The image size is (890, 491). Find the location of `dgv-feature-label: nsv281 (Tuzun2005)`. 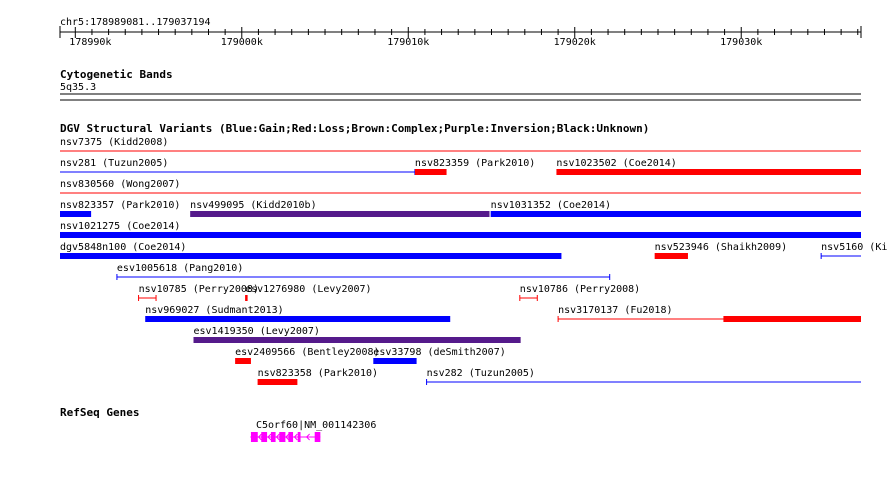

dgv-feature-label: nsv281 (Tuzun2005) is located at coordinates (114, 163).